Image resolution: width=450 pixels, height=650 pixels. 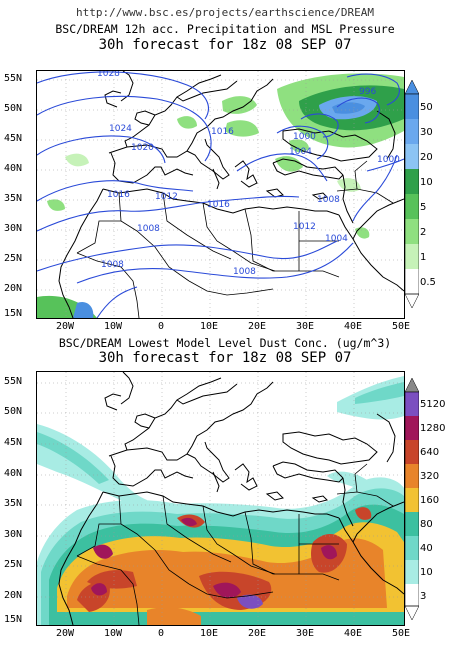 I want to click on colorbar-label: 40, so click(x=426, y=548).